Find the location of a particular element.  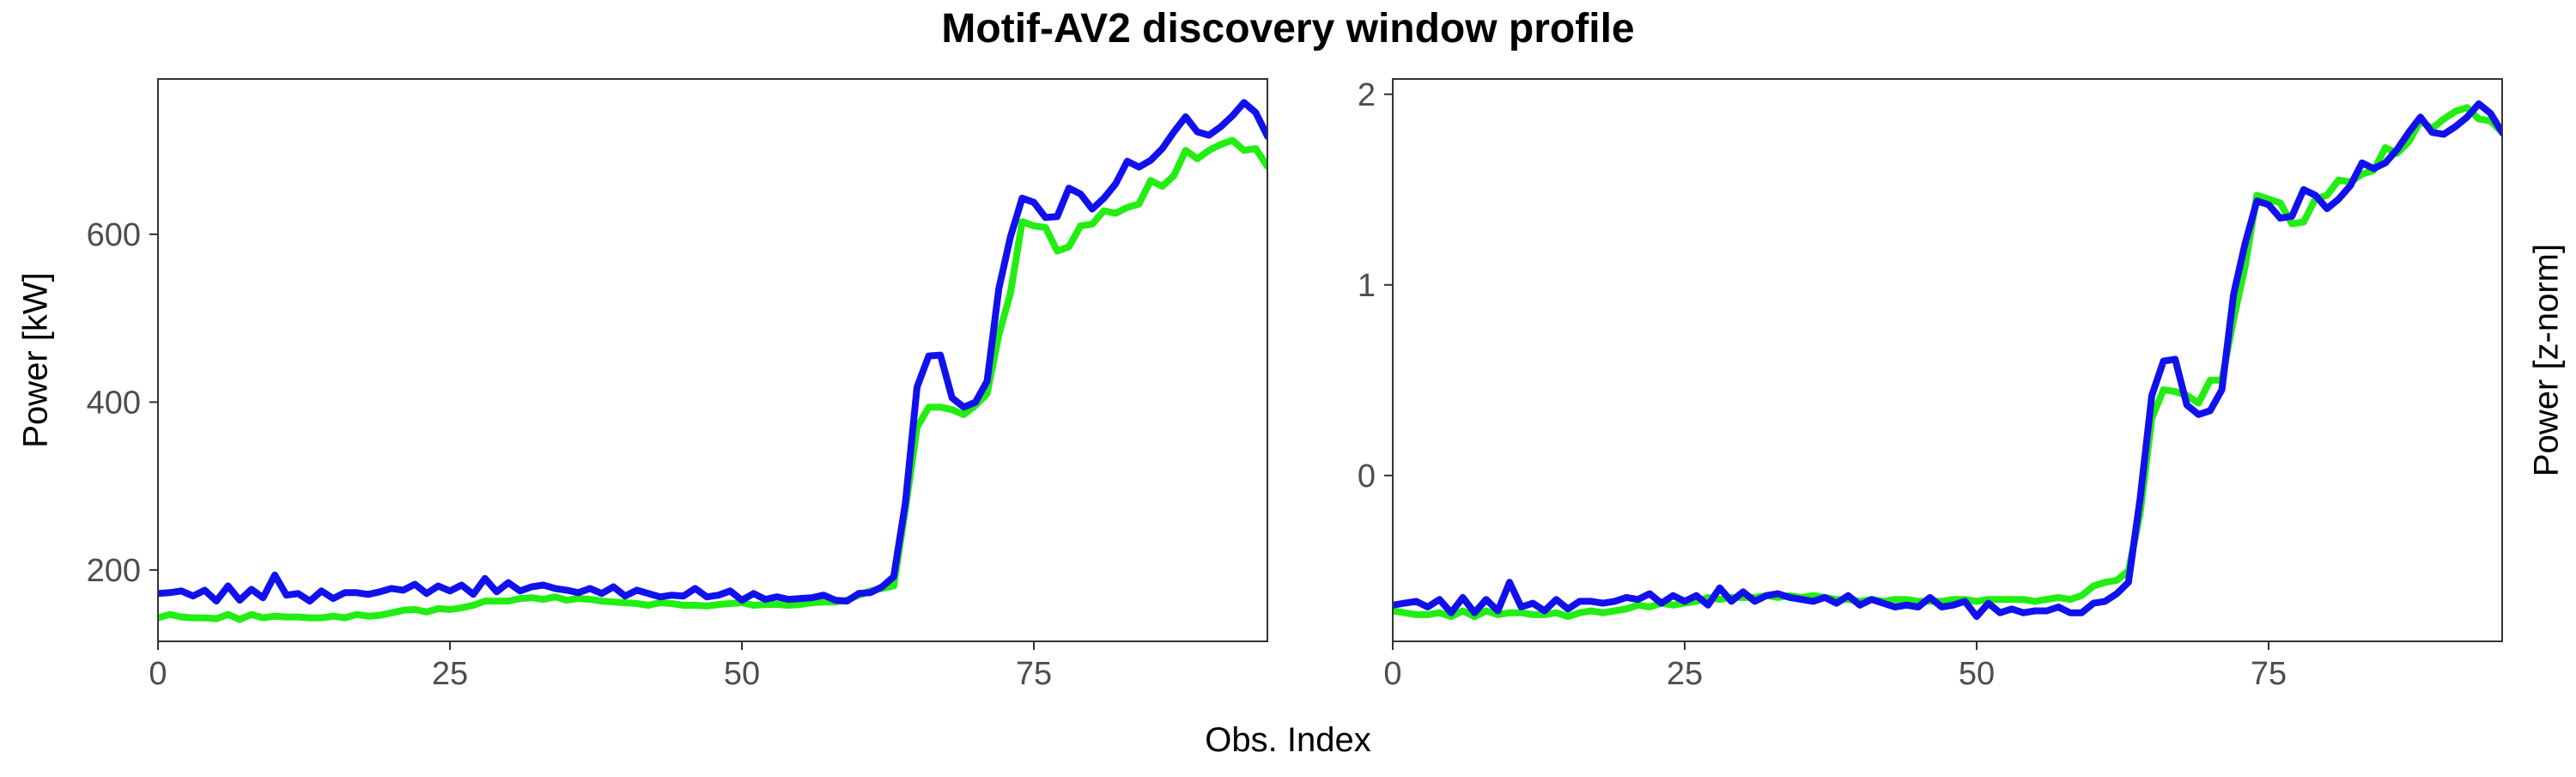

y-axis-title-left: Power [kW] is located at coordinates (36, 359).